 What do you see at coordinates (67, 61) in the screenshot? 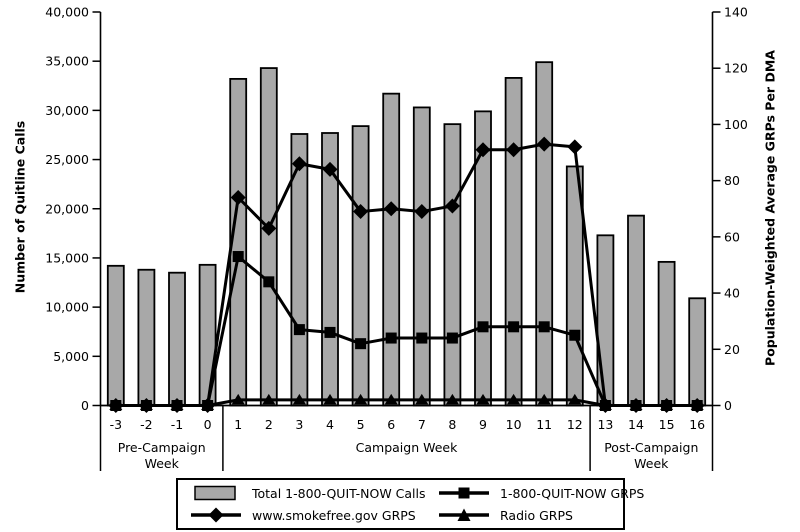
I see `left-tick-label: 35,000` at bounding box center [67, 61].